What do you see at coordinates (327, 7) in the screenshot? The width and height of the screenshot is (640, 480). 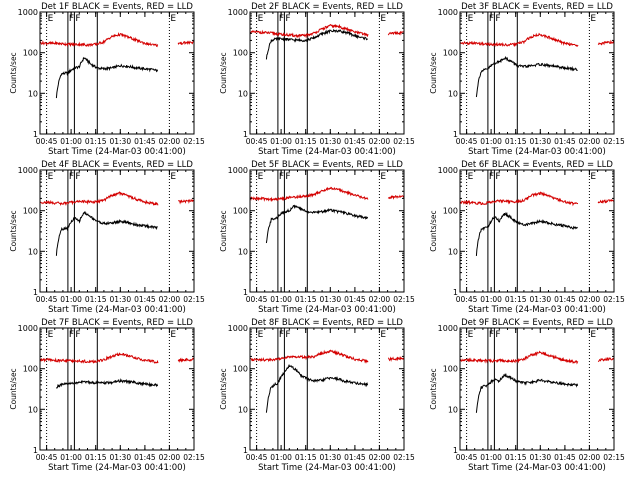 I see `panel-title: Det 2F BLACK = Events, RED = LLD` at bounding box center [327, 7].